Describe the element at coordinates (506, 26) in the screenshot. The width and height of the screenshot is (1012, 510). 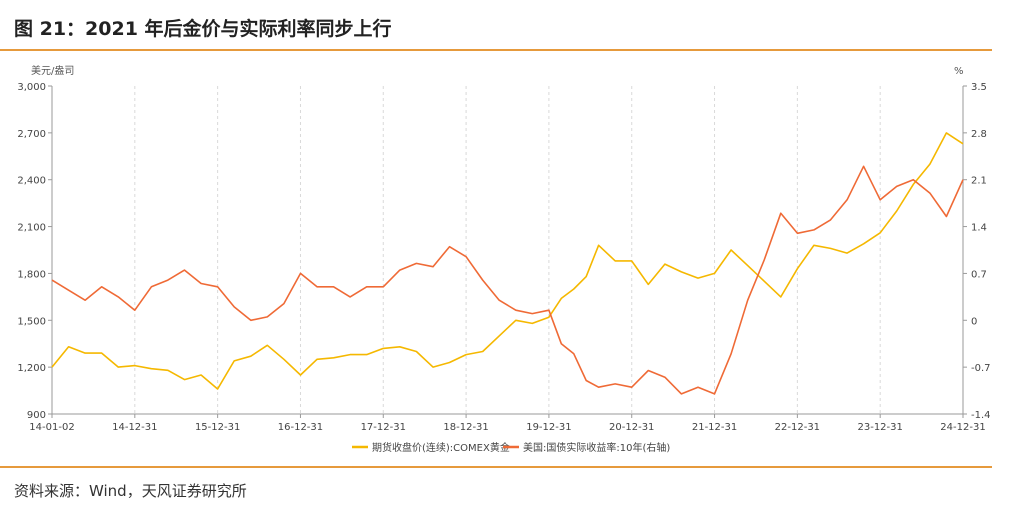
I see `header: 图 21：2021 年后金价与实际利率同步上行` at that location.